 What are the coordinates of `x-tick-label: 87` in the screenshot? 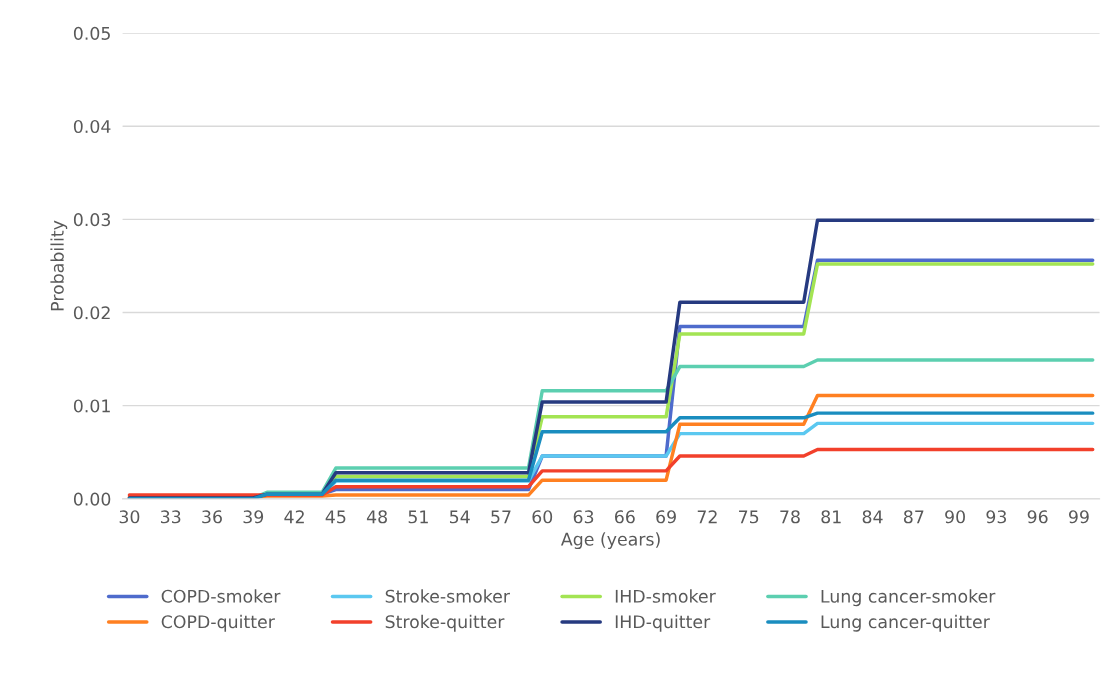 It's located at (913, 517).